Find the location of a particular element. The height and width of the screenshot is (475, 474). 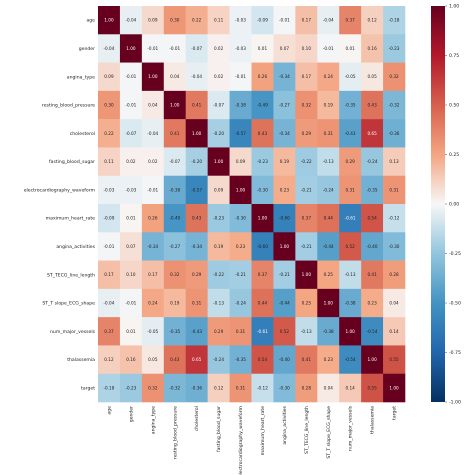

cell-value-label: 0.22 is located at coordinates (109, 133).